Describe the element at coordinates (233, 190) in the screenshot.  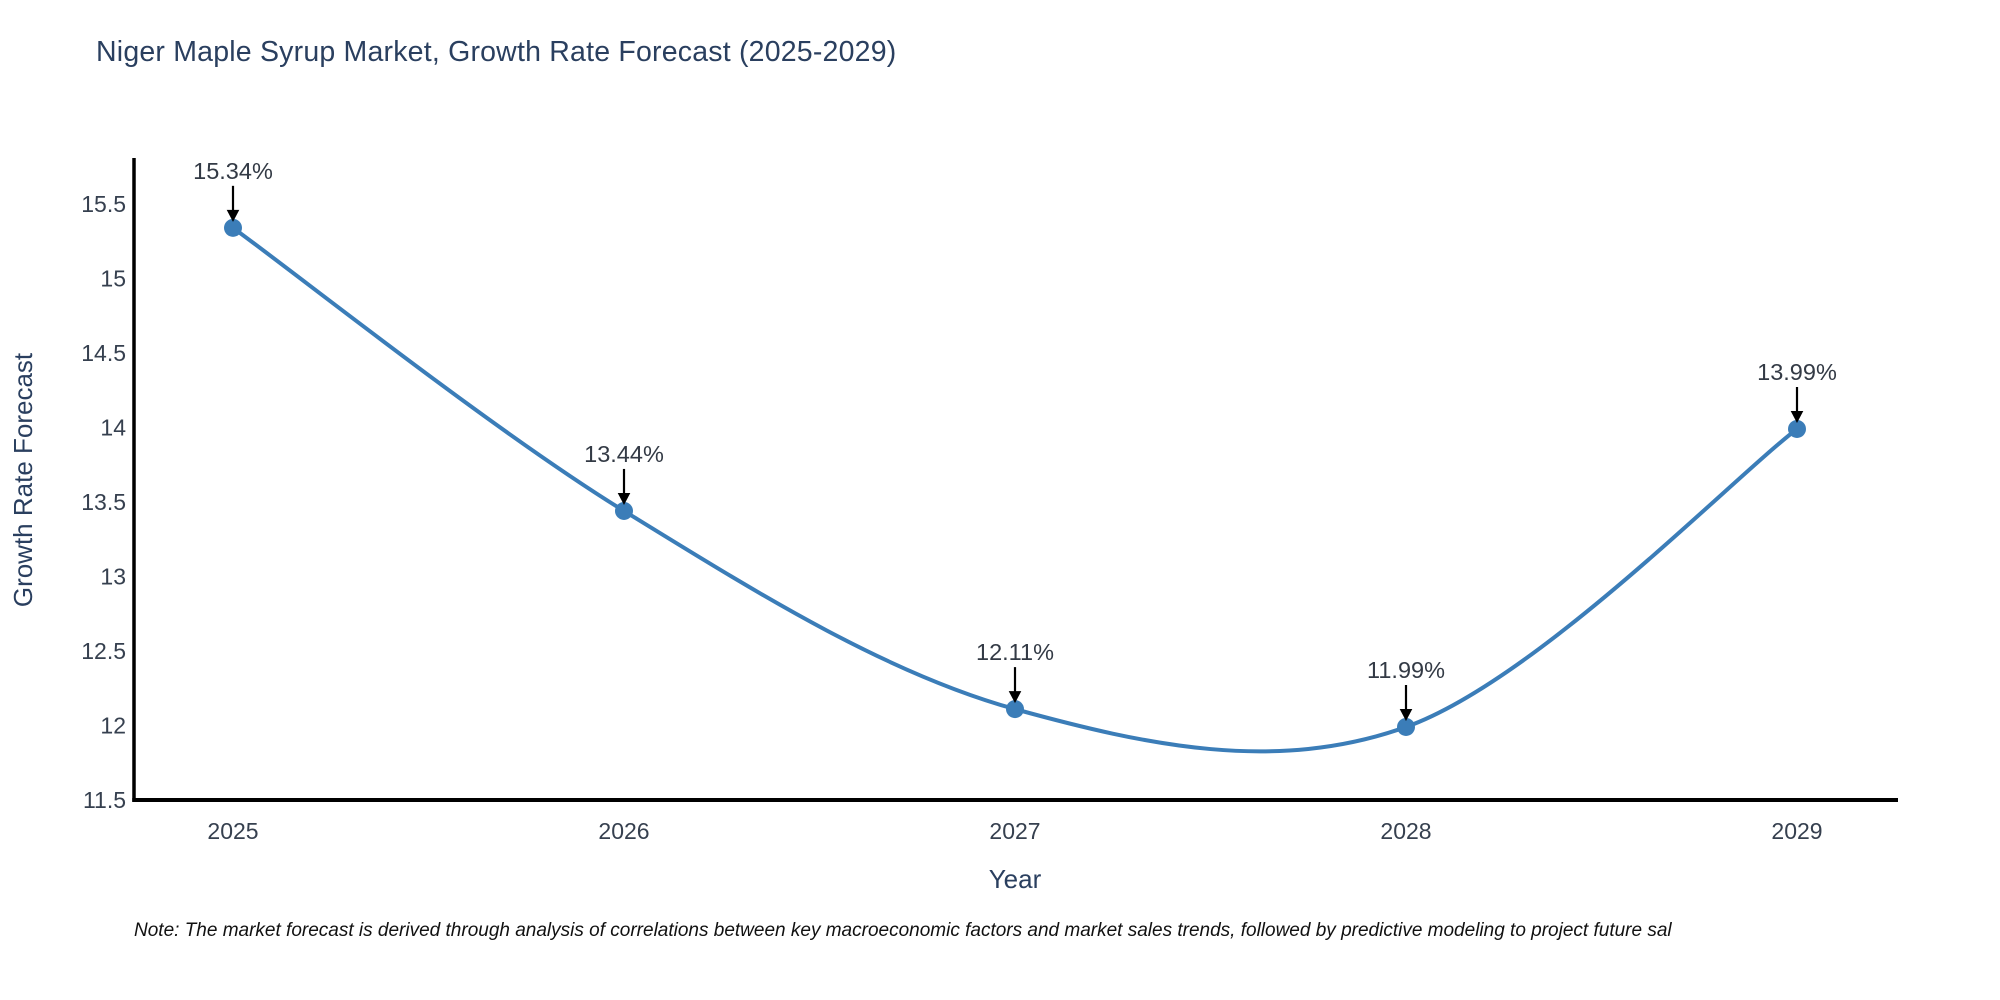
I see `point-annotation: 15.34%` at that location.